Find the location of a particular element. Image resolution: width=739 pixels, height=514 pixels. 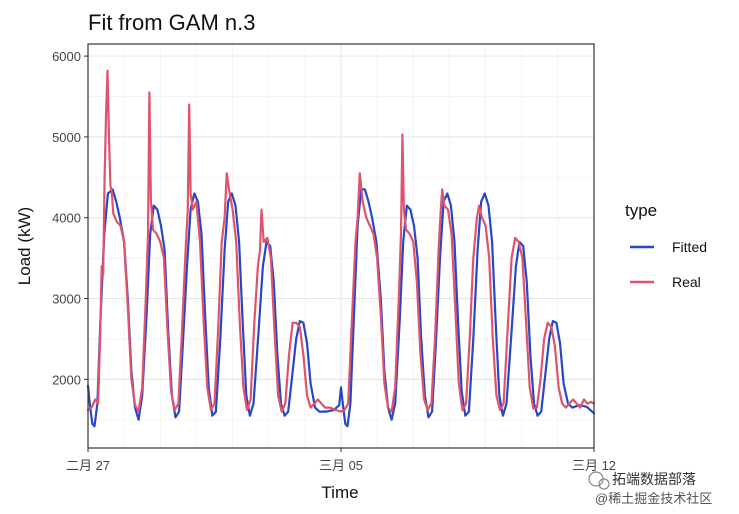

y-axis-title: Load (kW) is located at coordinates (24, 246).